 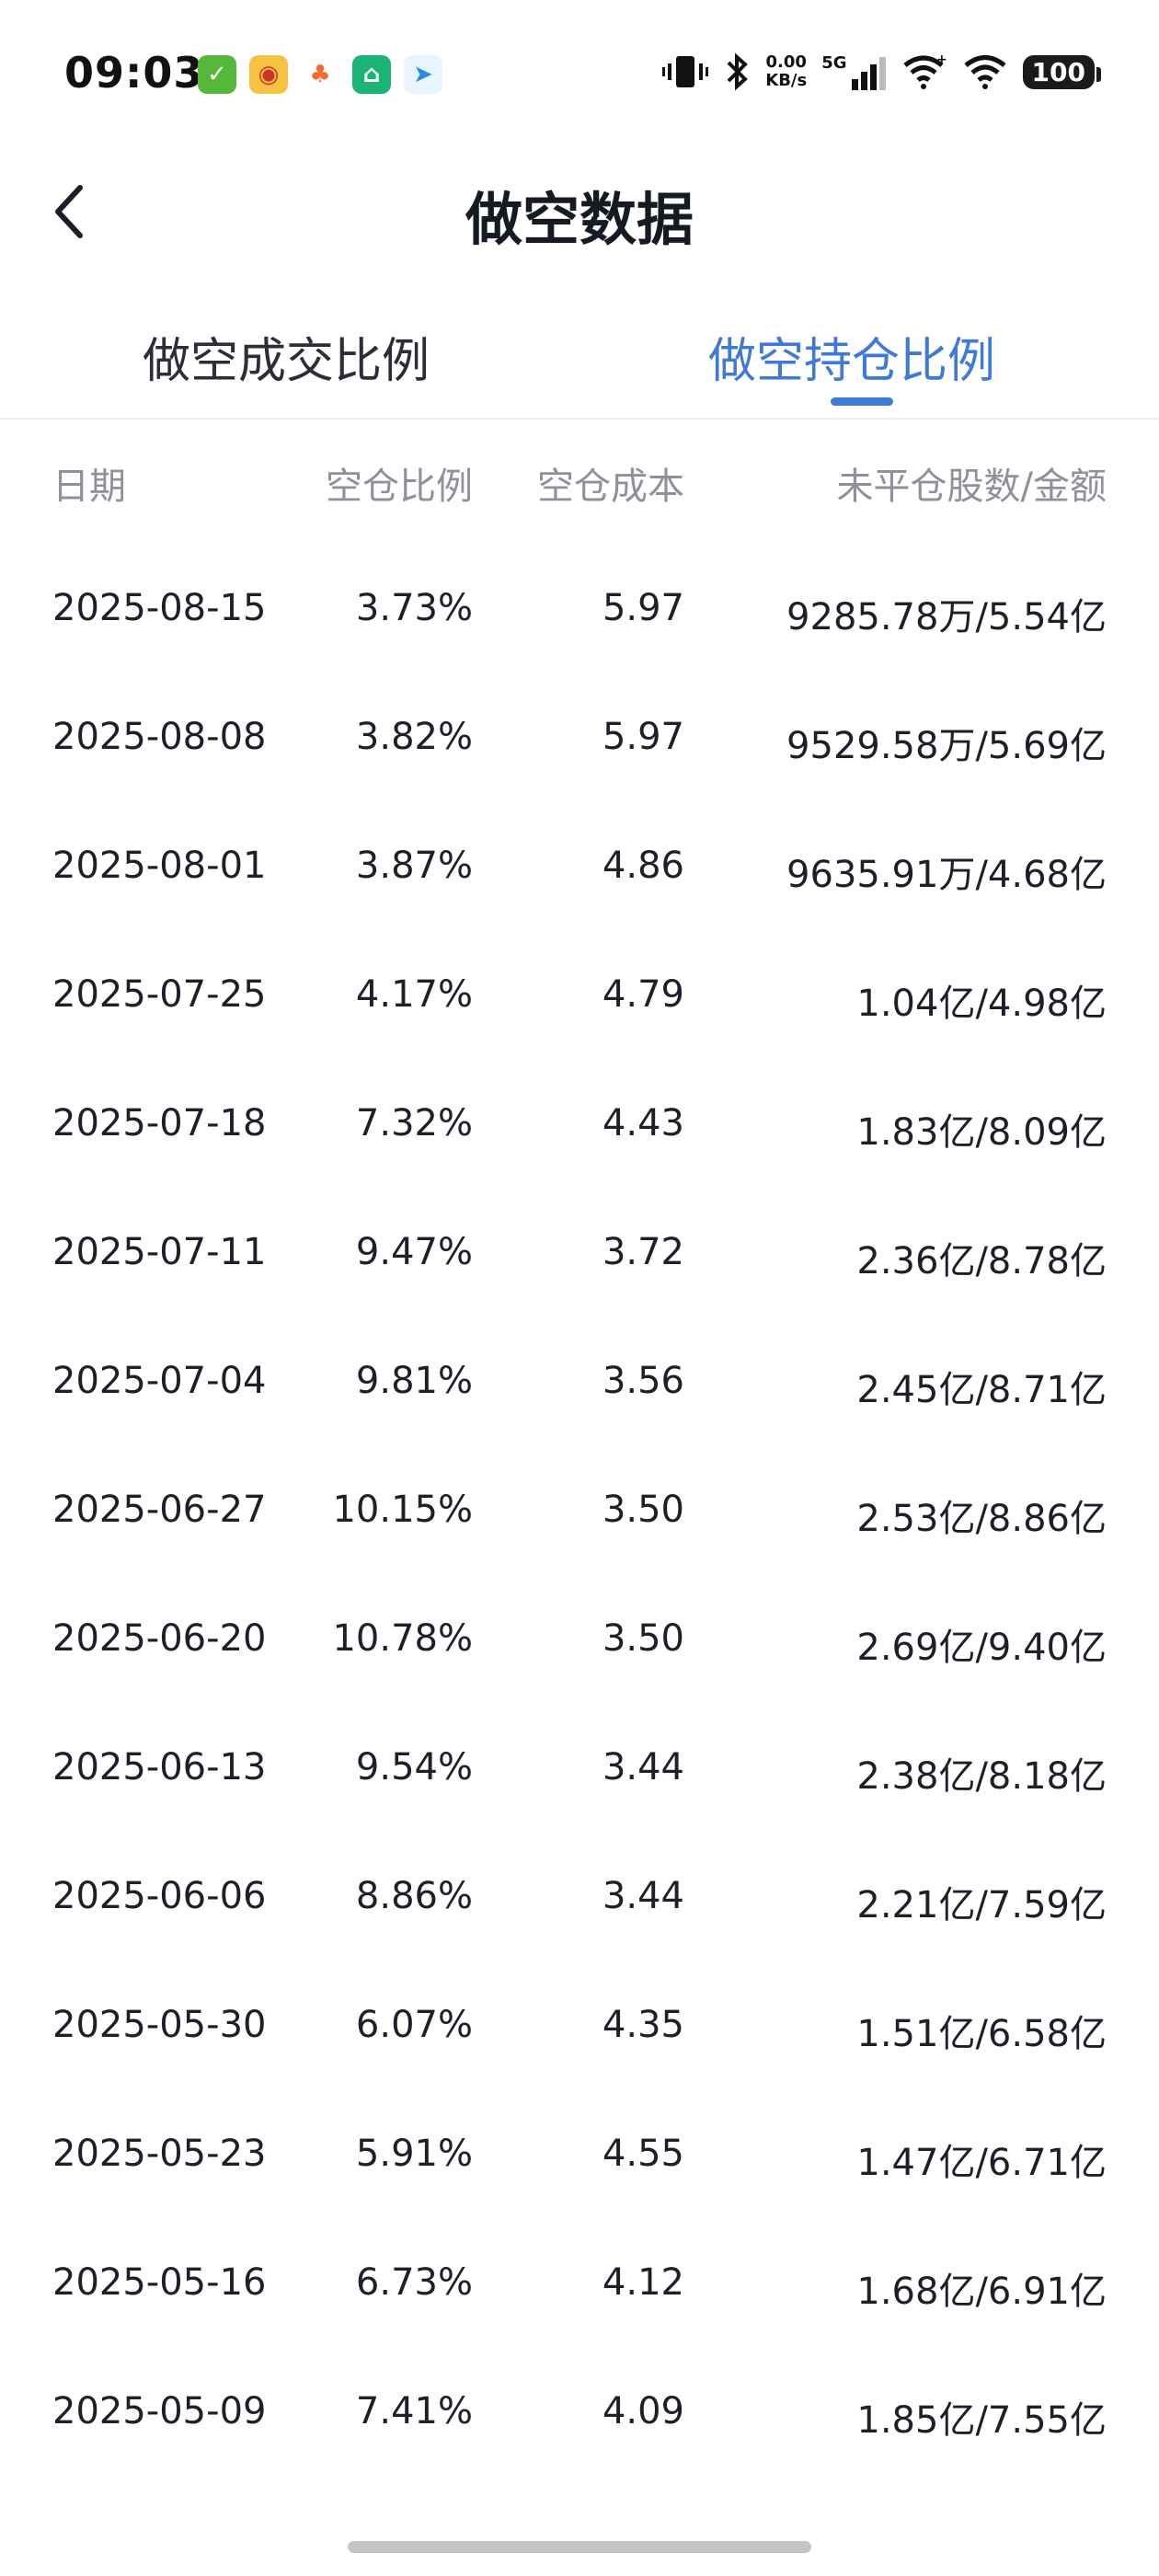 What do you see at coordinates (159, 2154) in the screenshot?
I see `cell-date: 2025-05-23` at bounding box center [159, 2154].